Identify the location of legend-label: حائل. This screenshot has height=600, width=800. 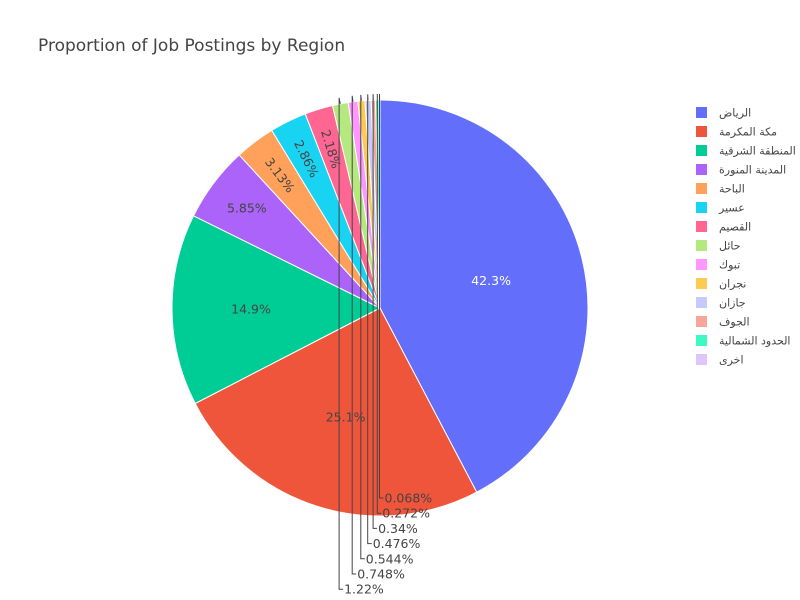
(730, 246).